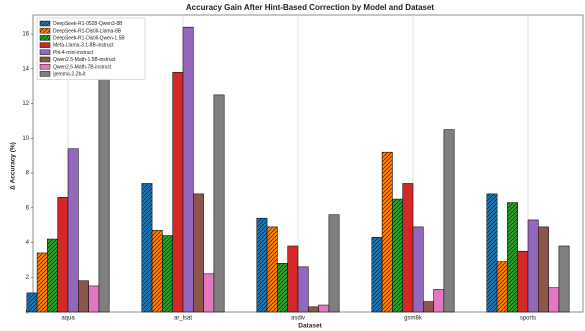 The width and height of the screenshot is (585, 331). What do you see at coordinates (28, 278) in the screenshot?
I see `y-tick-label: 2` at bounding box center [28, 278].